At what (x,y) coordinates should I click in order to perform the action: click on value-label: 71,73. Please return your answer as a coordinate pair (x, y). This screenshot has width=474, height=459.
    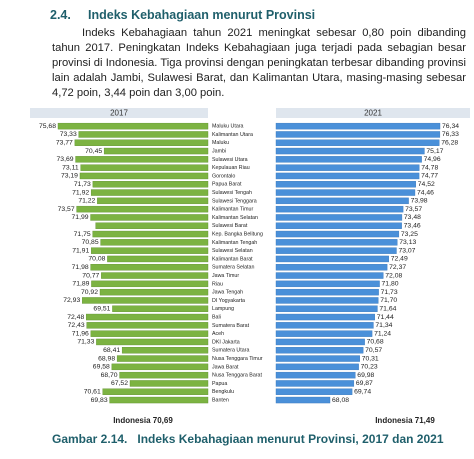
    Looking at the image, I should click on (389, 292).